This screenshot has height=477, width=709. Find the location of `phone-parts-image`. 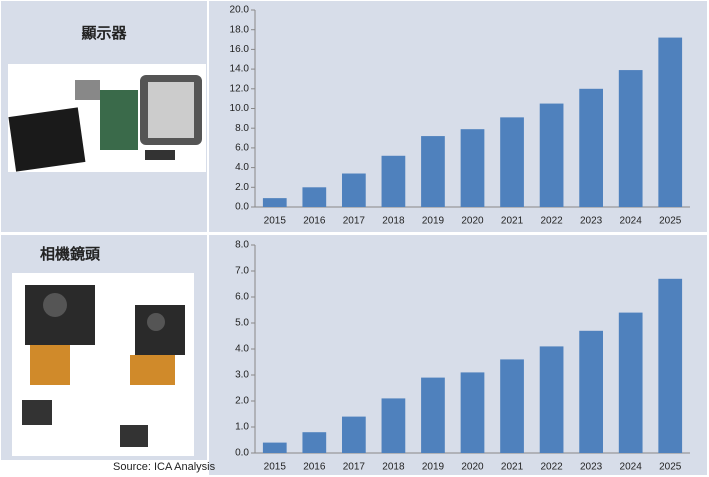

phone-parts-image is located at coordinates (107, 118).